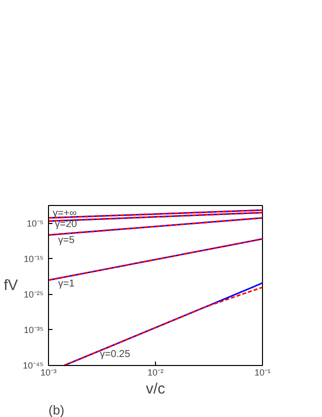 Image resolution: width=322 pixels, height=417 pixels. What do you see at coordinates (66, 284) in the screenshot?
I see `annotation: γ=1` at bounding box center [66, 284].